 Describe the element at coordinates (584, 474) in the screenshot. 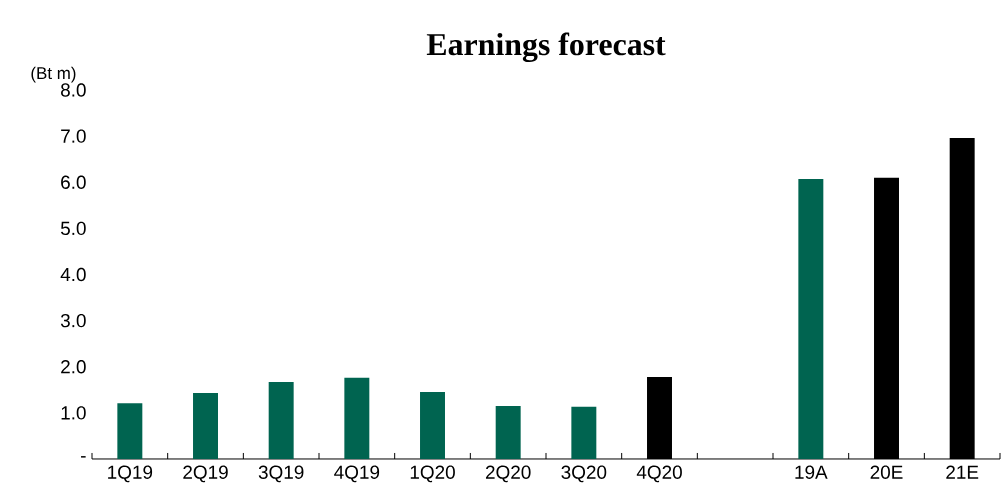

I see `x-tick-label: 3Q20` at that location.